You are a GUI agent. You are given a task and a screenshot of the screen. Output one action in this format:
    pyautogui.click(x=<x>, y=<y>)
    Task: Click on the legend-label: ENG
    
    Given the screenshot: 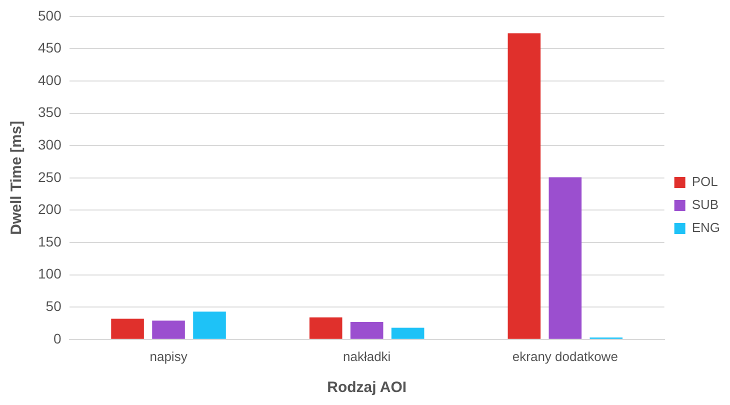 What is the action you would take?
    pyautogui.click(x=706, y=228)
    